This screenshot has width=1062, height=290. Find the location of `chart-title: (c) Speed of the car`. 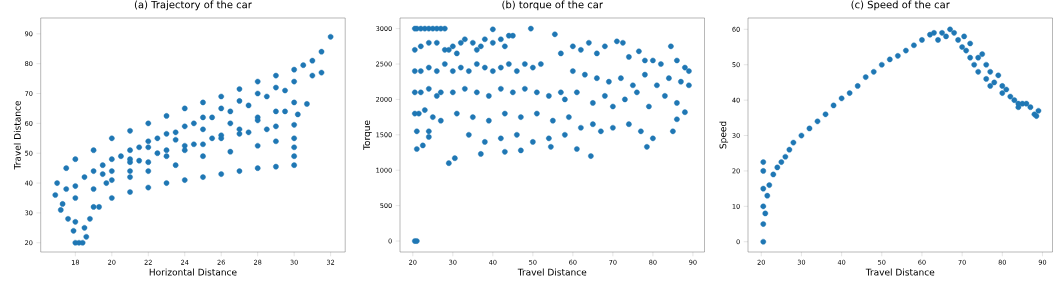

chart-title: (c) Speed of the car is located at coordinates (900, 5).